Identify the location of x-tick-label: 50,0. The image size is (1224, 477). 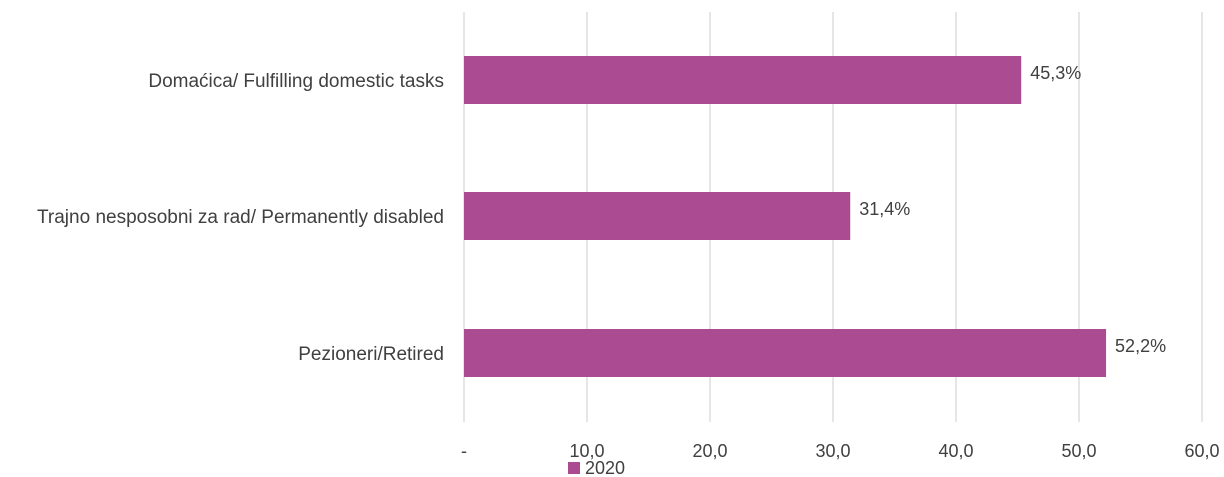
(1078, 451).